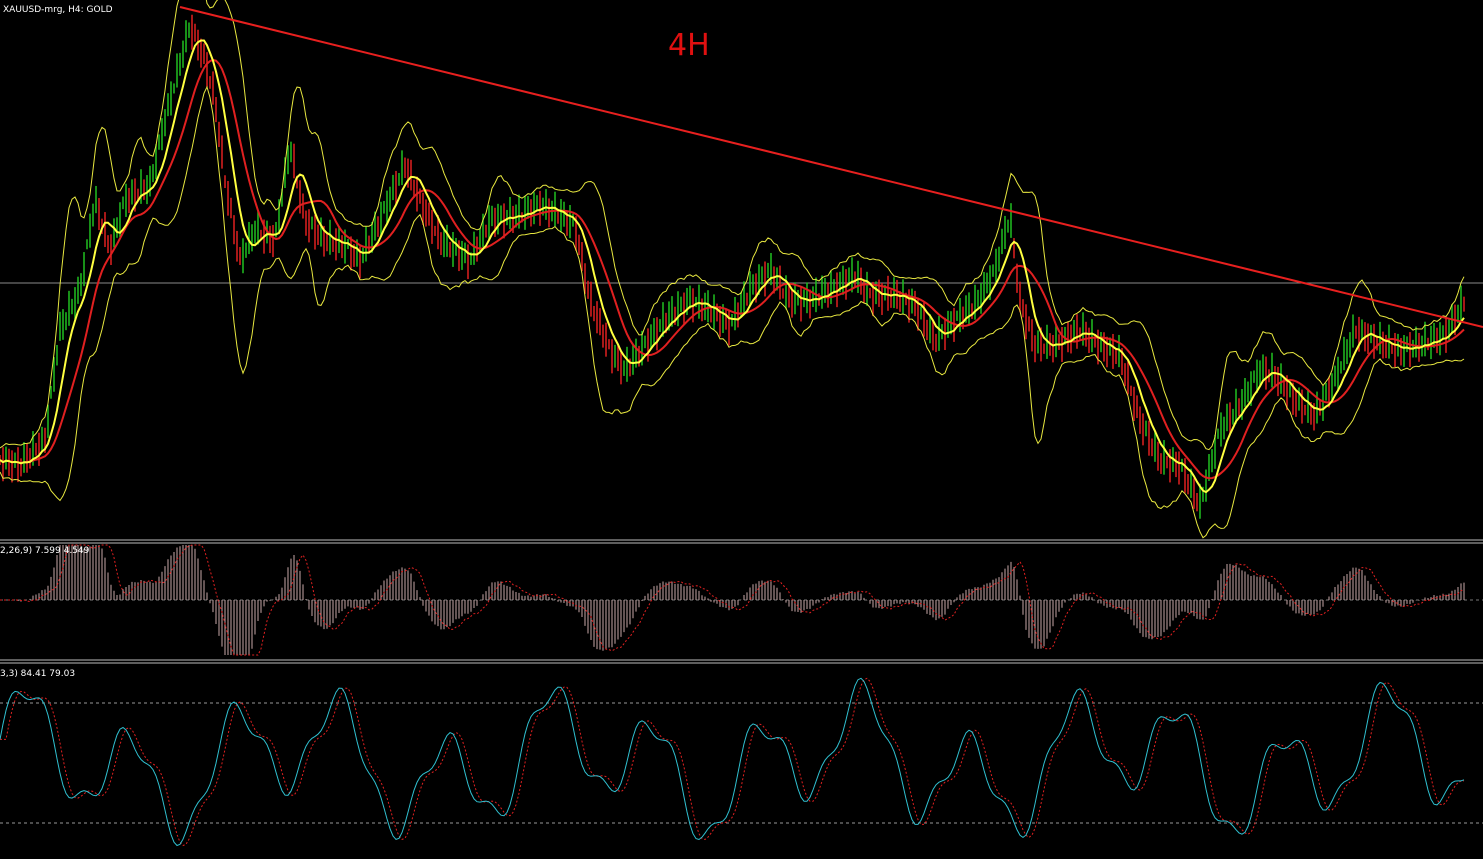 Image resolution: width=1483 pixels, height=859 pixels. I want to click on symbol-label: XAUUSD-mrg, H4: GOLD, so click(58, 10).